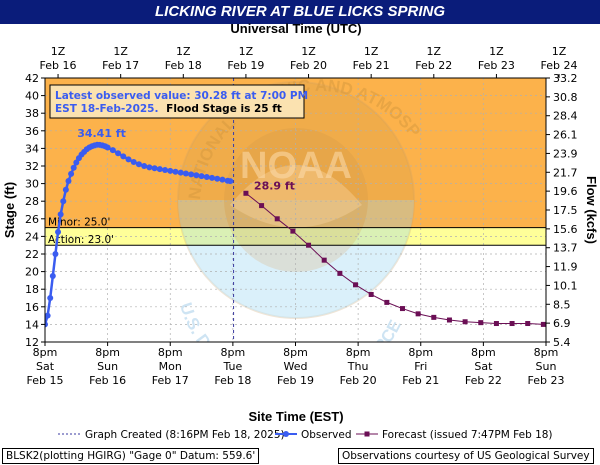 The height and width of the screenshot is (465, 600). What do you see at coordinates (467, 435) in the screenshot?
I see `legend-forecast-label: Forecast (issued 7:47PM Feb 18)` at bounding box center [467, 435].